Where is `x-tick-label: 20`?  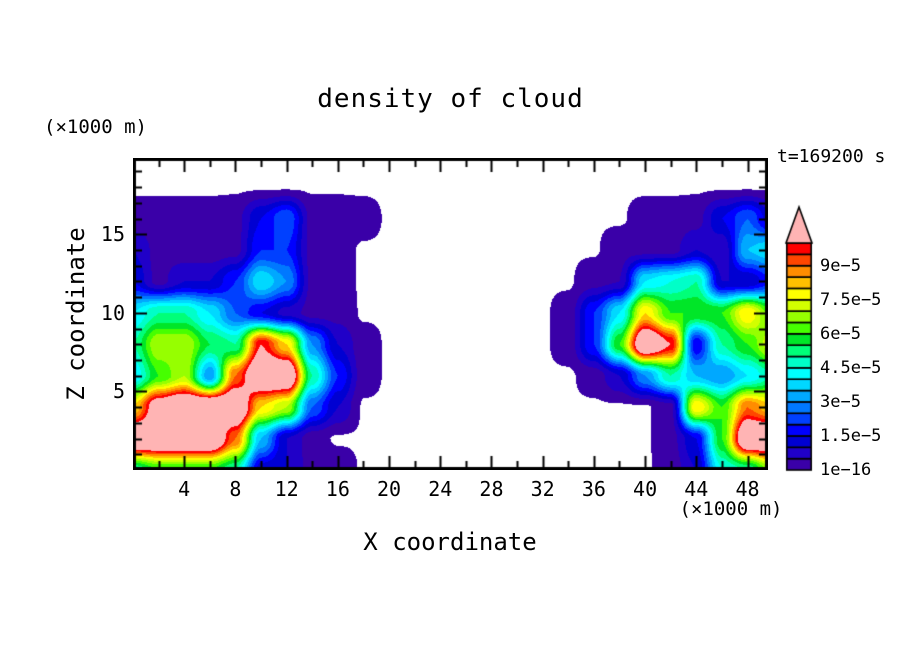
x-tick-label: 20 is located at coordinates (389, 489).